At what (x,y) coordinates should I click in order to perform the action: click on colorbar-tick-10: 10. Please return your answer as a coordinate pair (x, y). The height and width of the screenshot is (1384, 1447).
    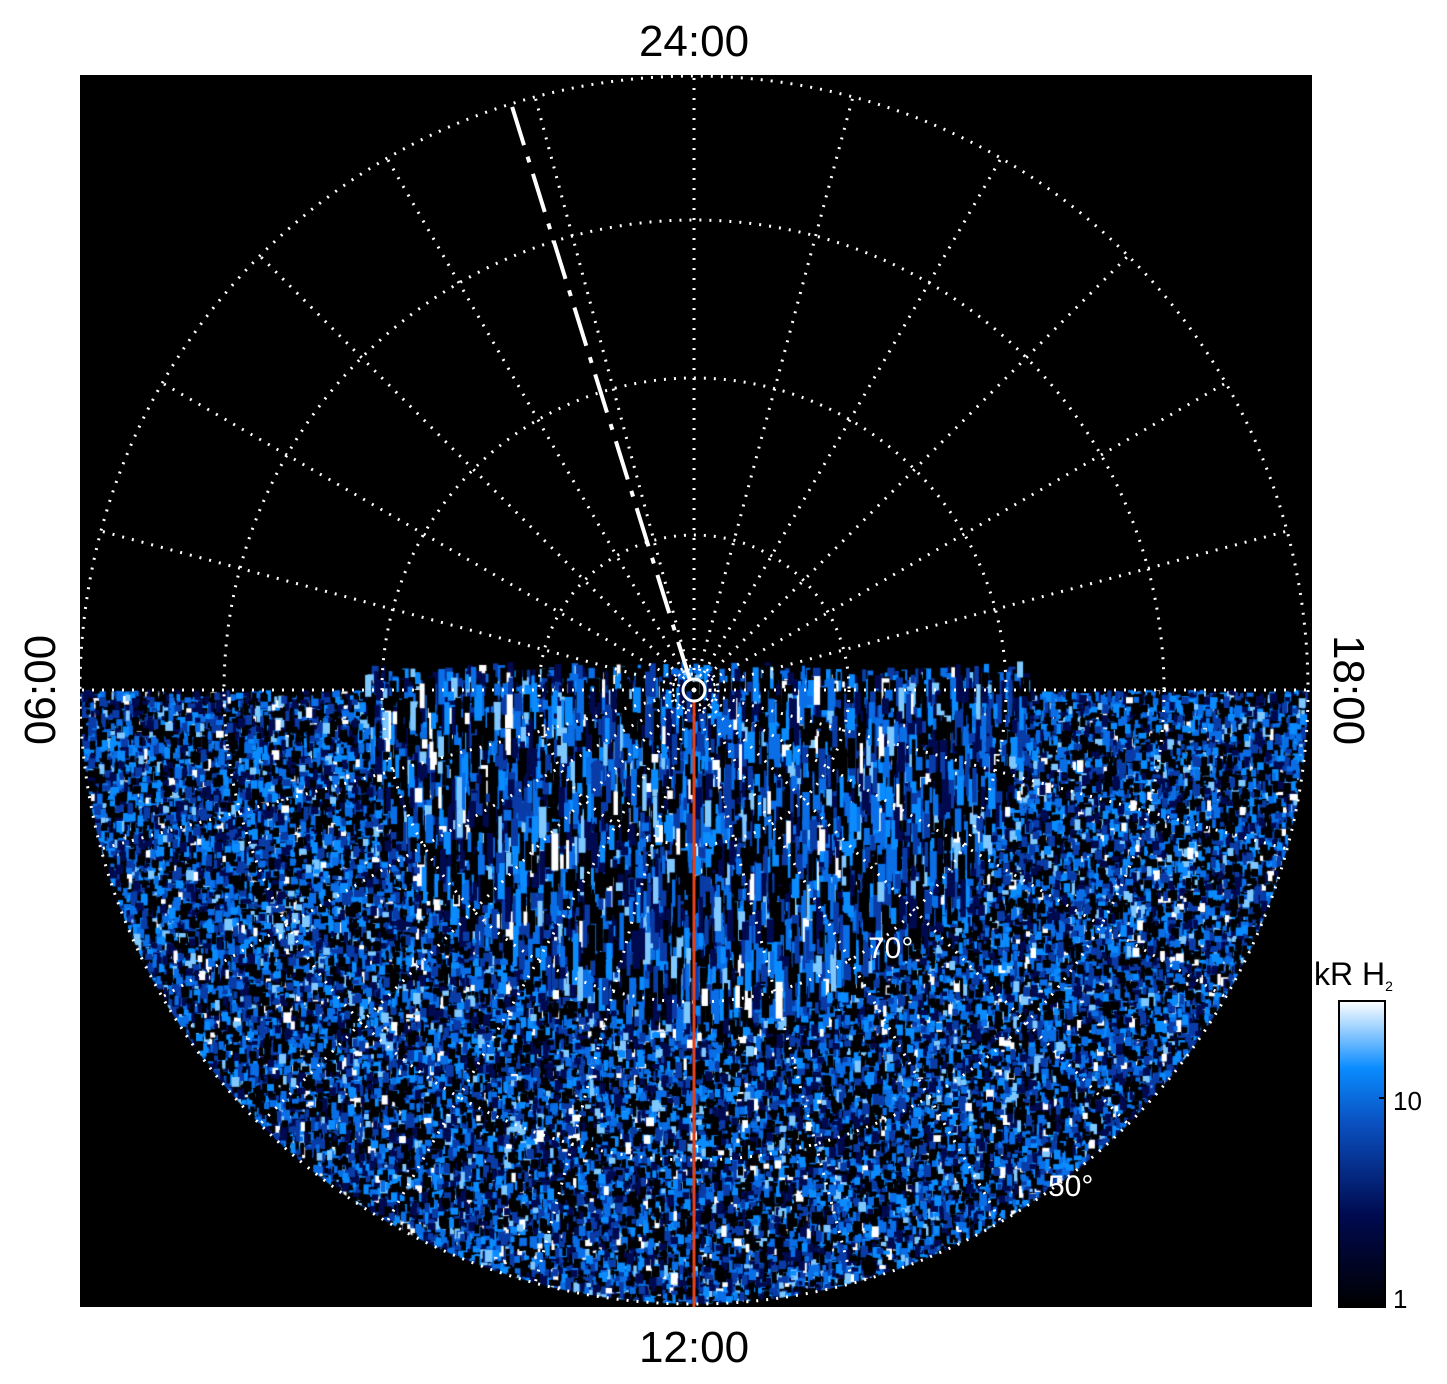
    Looking at the image, I should click on (1407, 1101).